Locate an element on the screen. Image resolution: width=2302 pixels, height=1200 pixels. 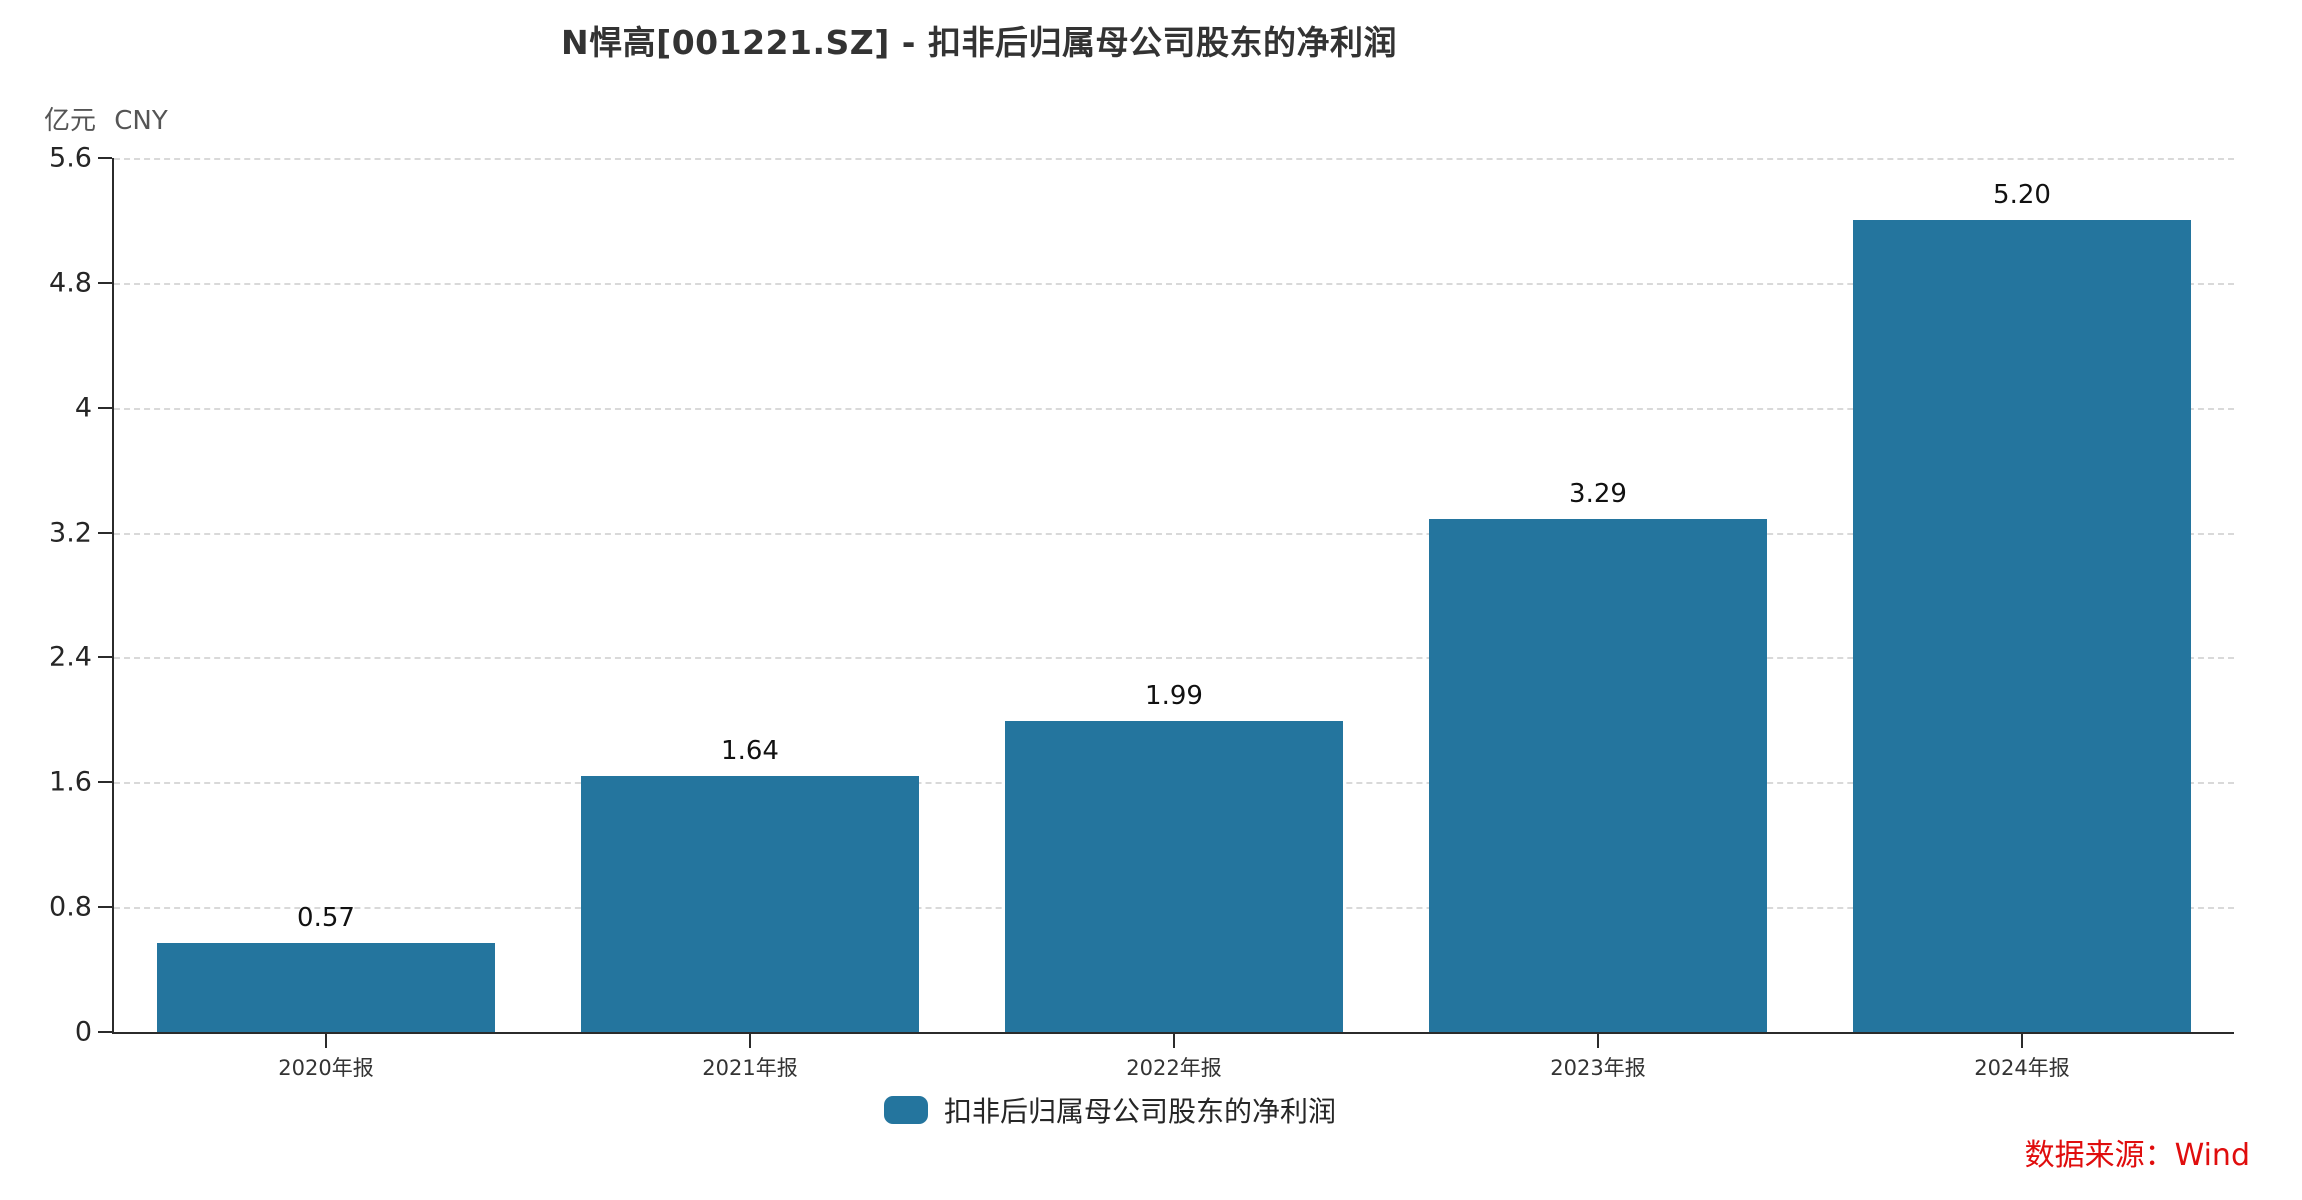
bar-value-label: 0.57 is located at coordinates (326, 918).